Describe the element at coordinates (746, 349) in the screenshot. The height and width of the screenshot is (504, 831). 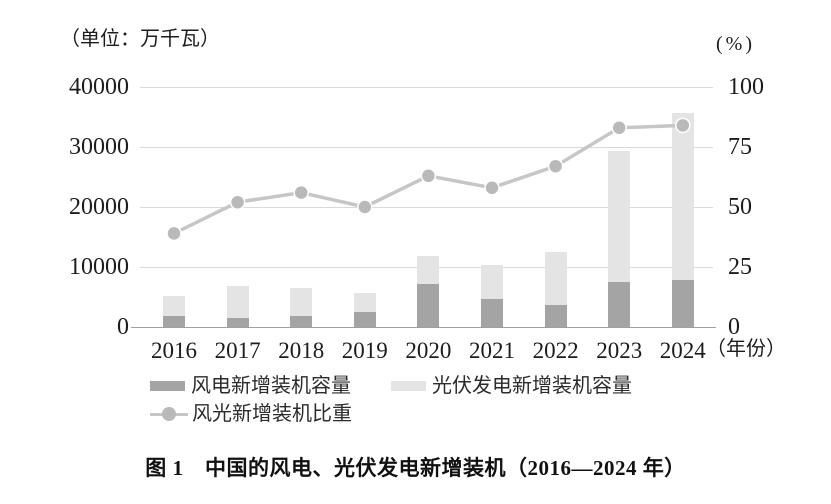
I see `x-axis-unit-label: （年份）` at that location.